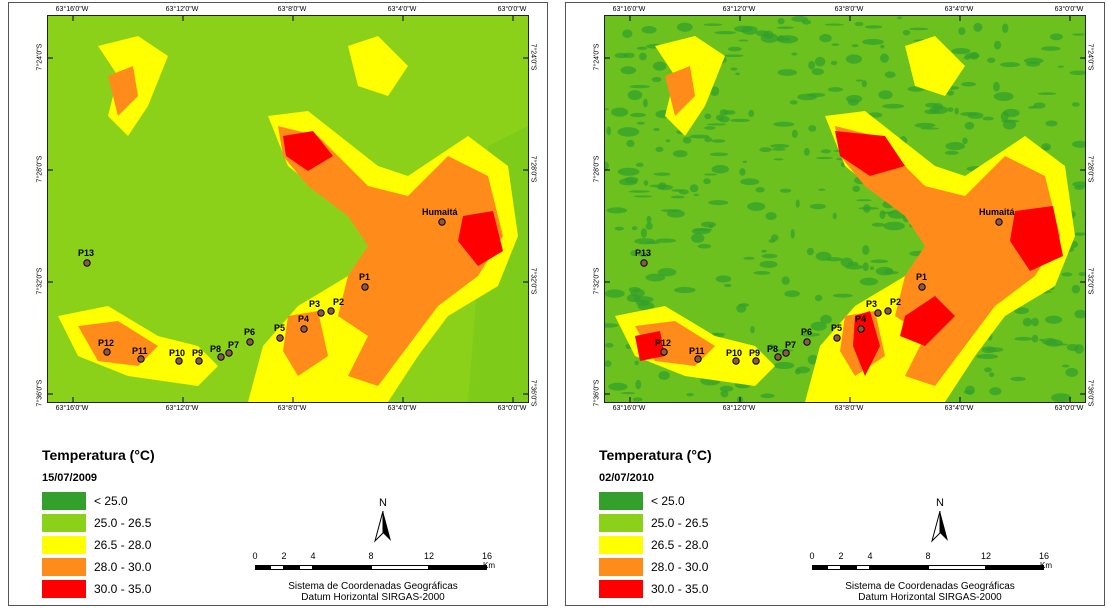  What do you see at coordinates (621, 589) in the screenshot?
I see `legend-swatch` at bounding box center [621, 589].